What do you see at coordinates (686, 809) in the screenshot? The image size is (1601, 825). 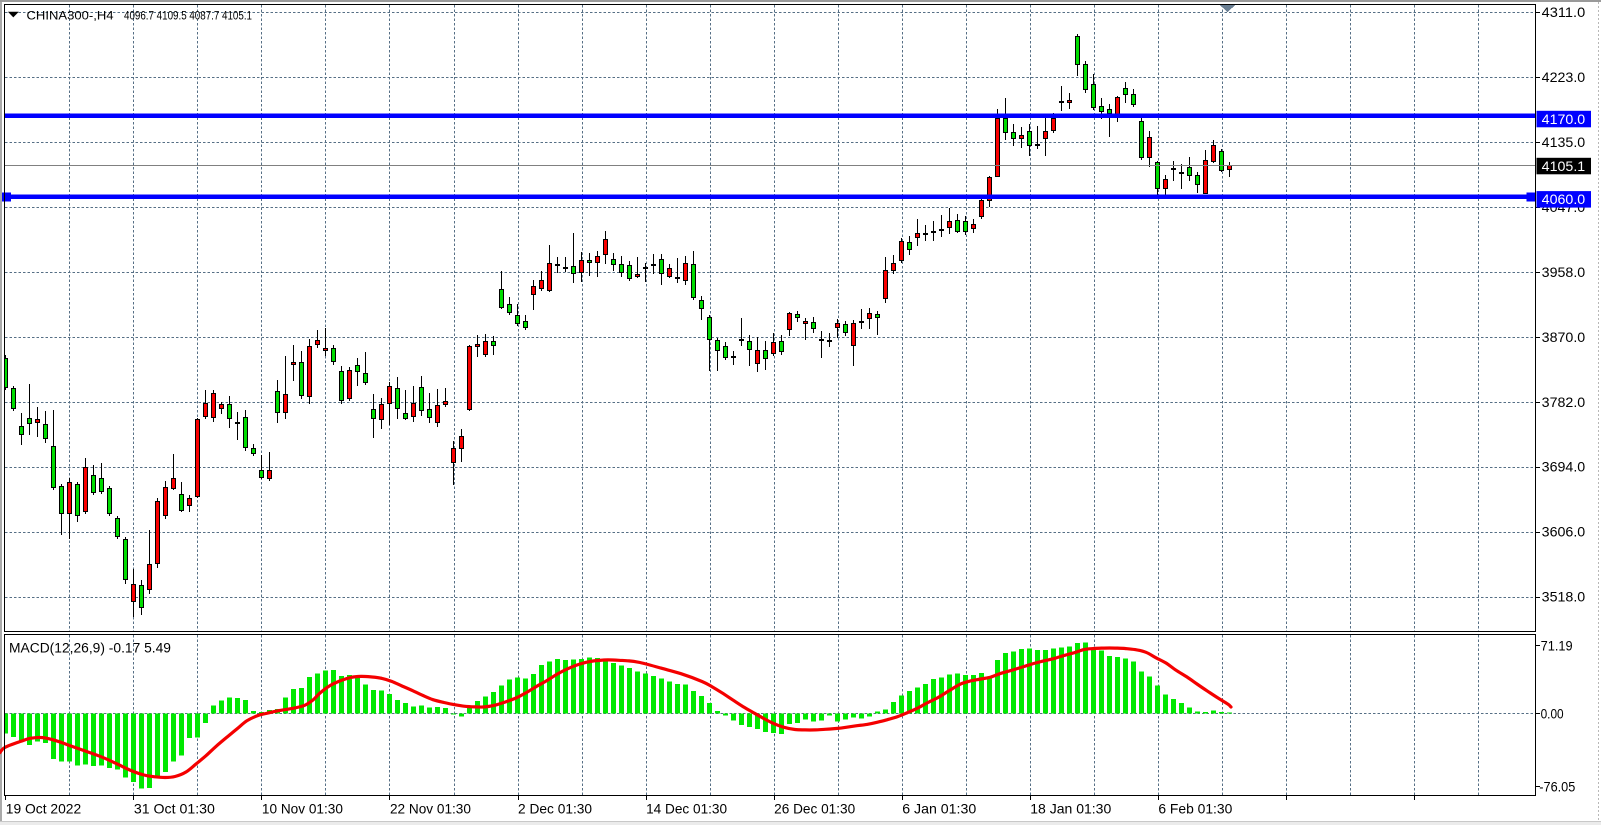 I see `svg-text: 14 Dec 01:30` at bounding box center [686, 809].